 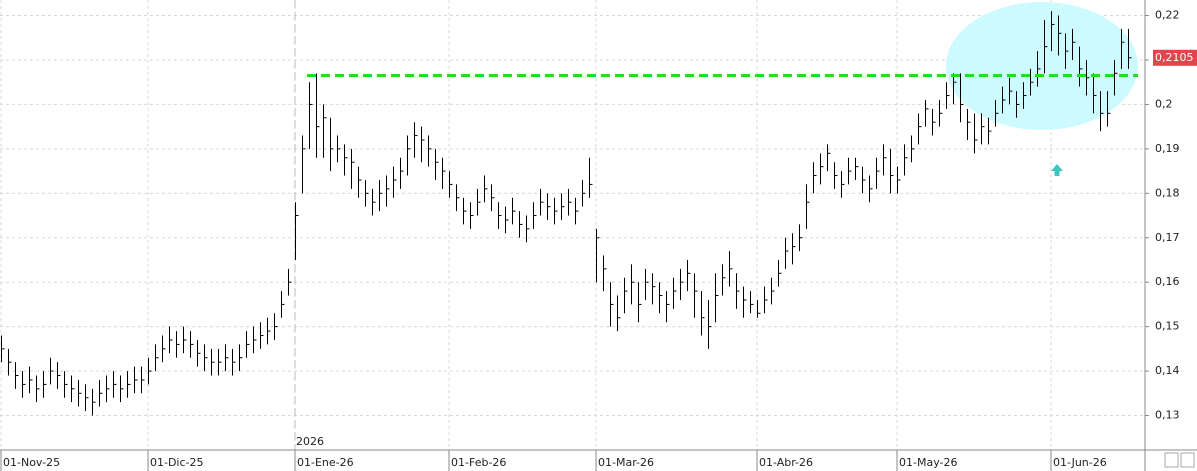 What do you see at coordinates (1164, 103) in the screenshot?
I see `y-tick-label: 0,2` at bounding box center [1164, 103].